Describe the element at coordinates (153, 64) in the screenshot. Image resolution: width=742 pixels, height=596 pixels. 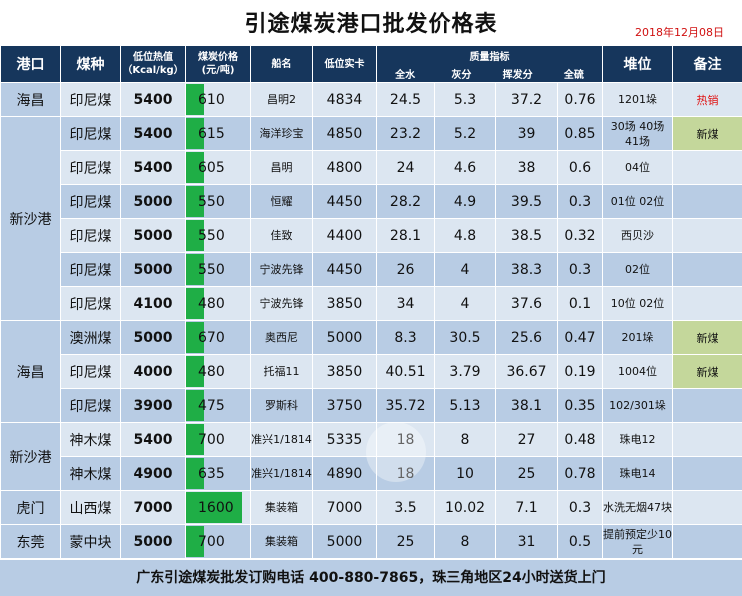
I see `header-heat: 低位热值 （Kcal/kg）` at that location.